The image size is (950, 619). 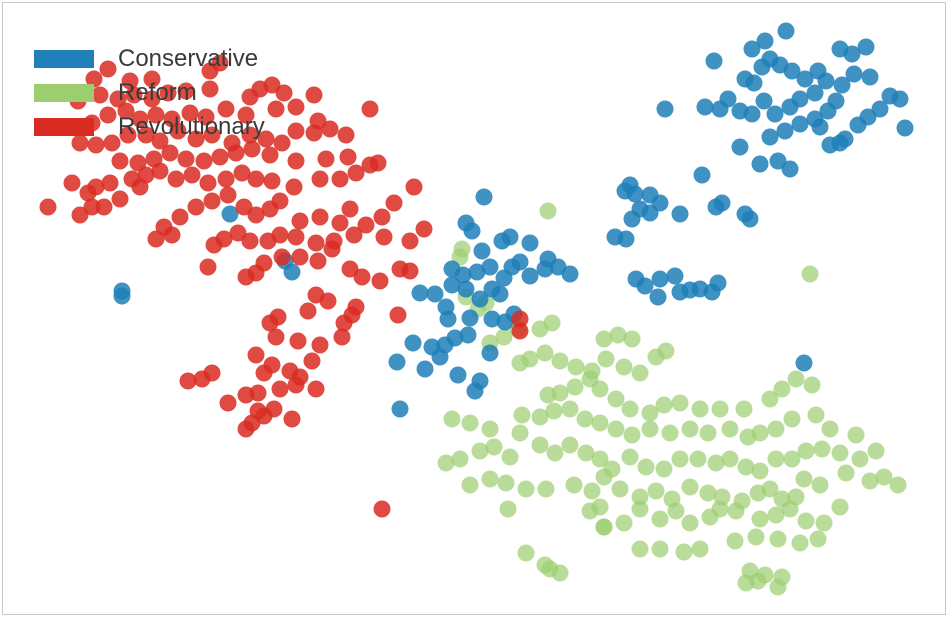 I want to click on legend: Conservative Reform Revolutionary, so click(x=149, y=92).